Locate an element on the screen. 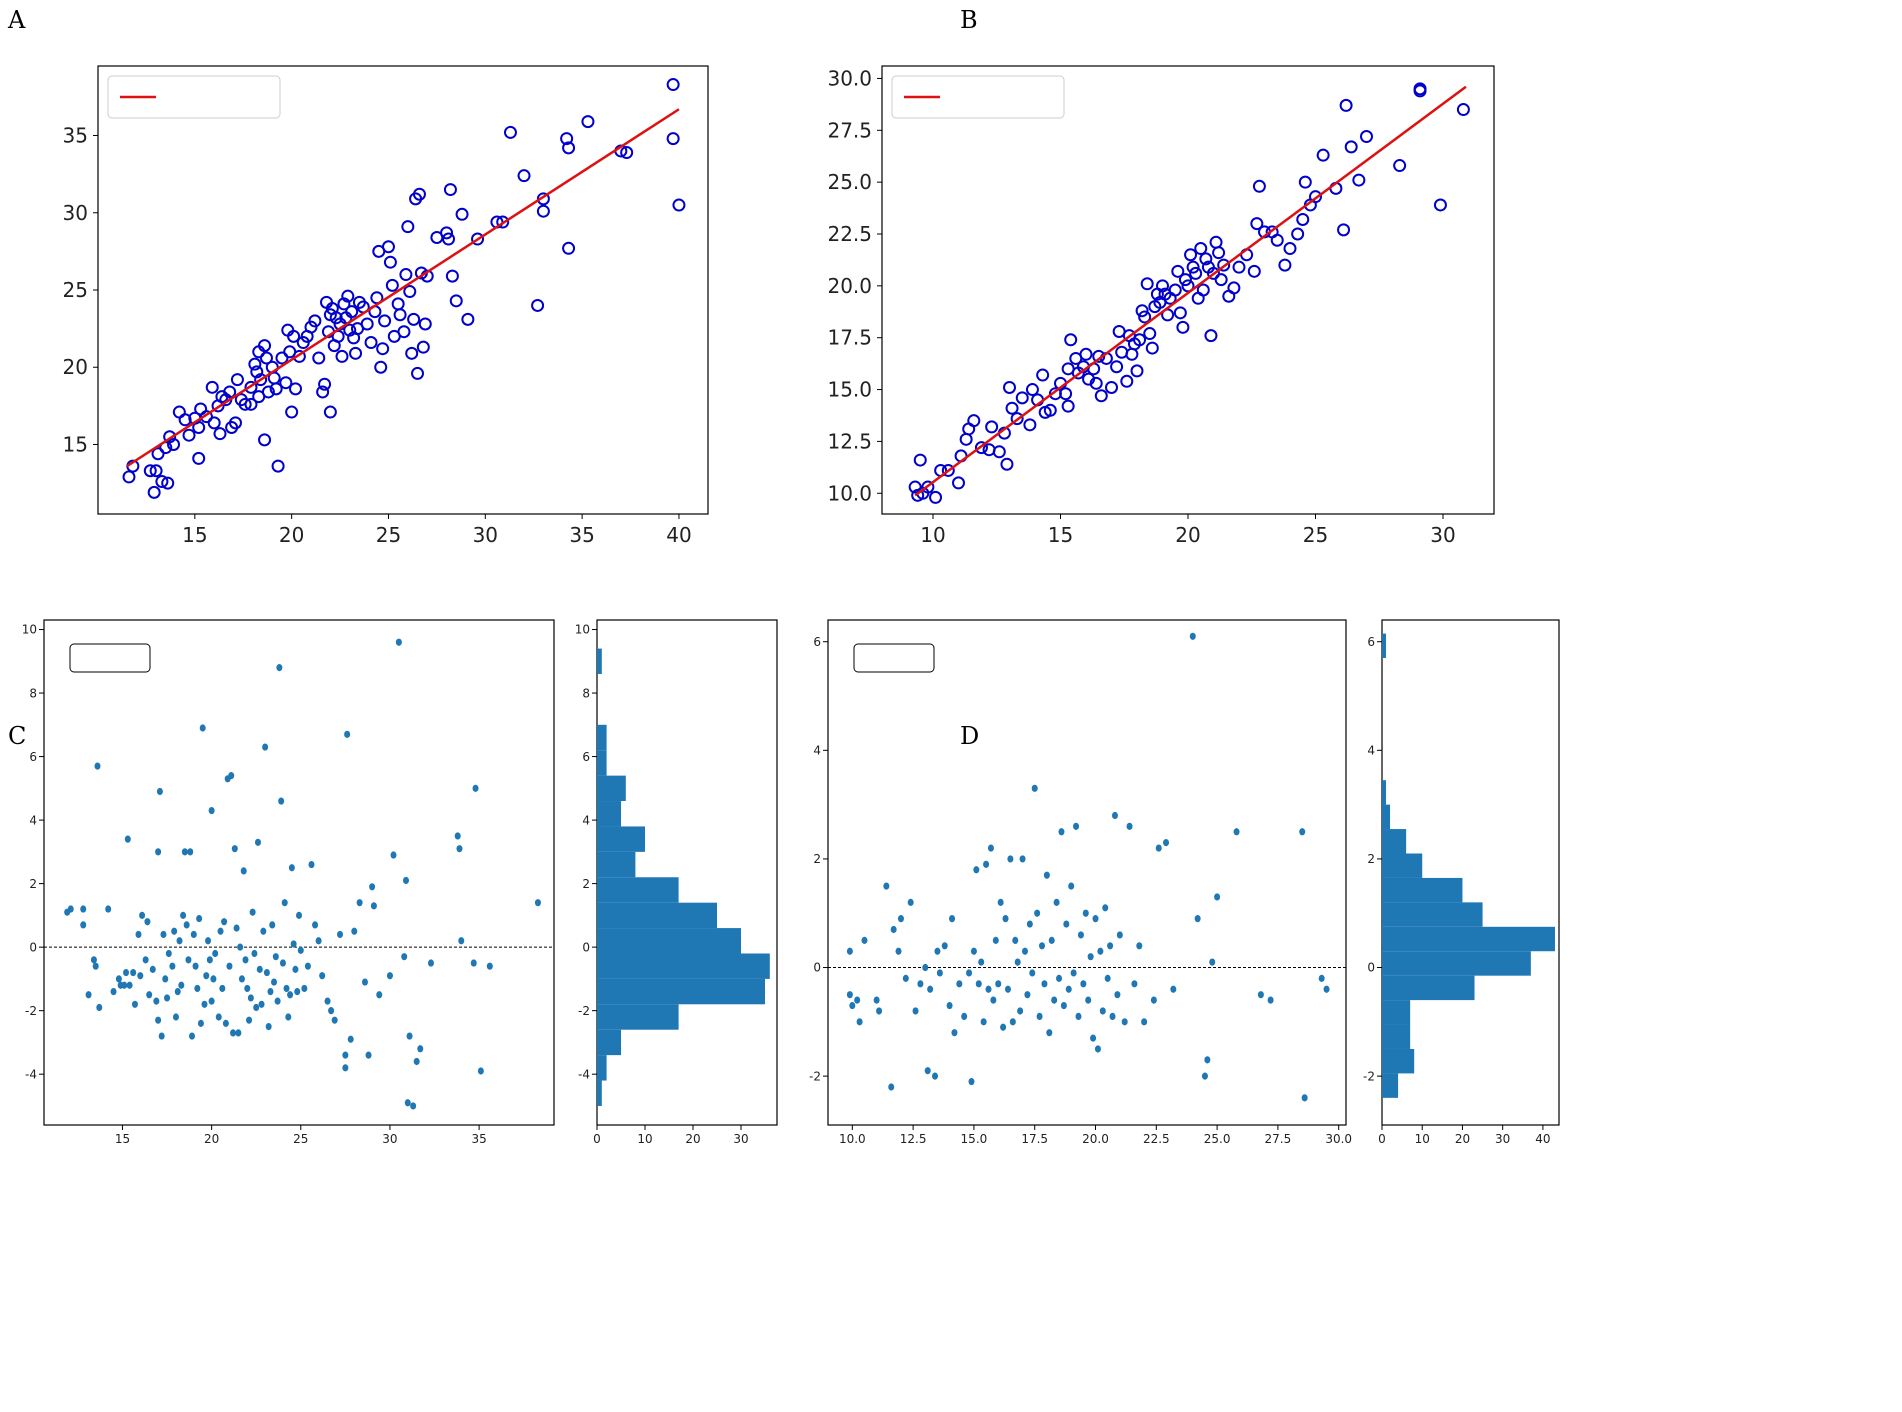  x-tick-label: 10 is located at coordinates (932, 535).